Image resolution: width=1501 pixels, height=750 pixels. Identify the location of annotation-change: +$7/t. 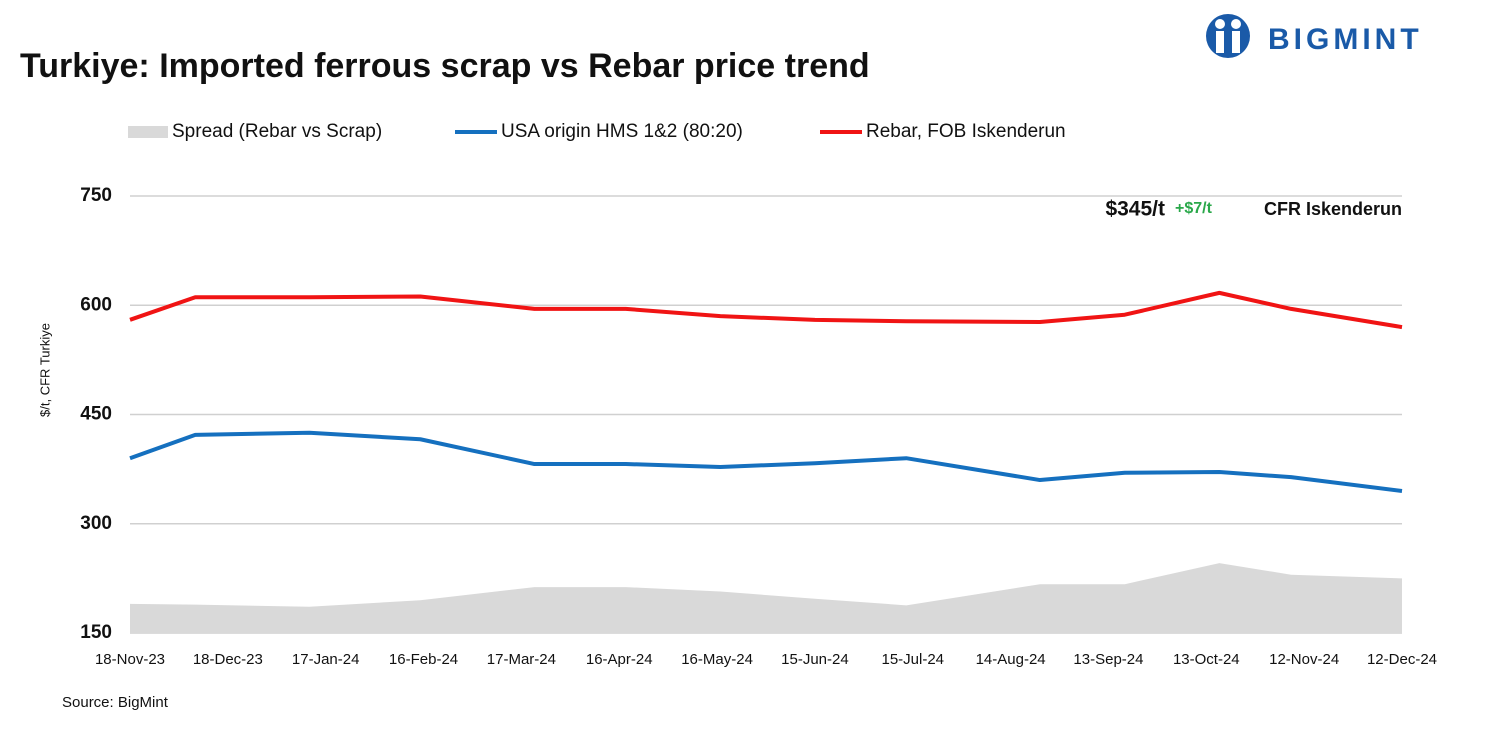
(1194, 208).